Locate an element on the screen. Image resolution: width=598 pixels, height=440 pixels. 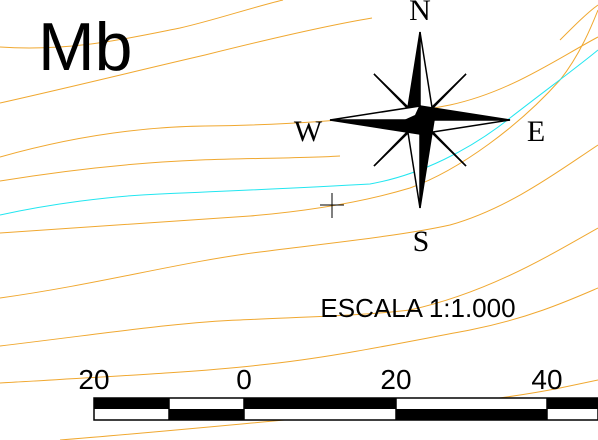
compass-east-label: E is located at coordinates (536, 131).